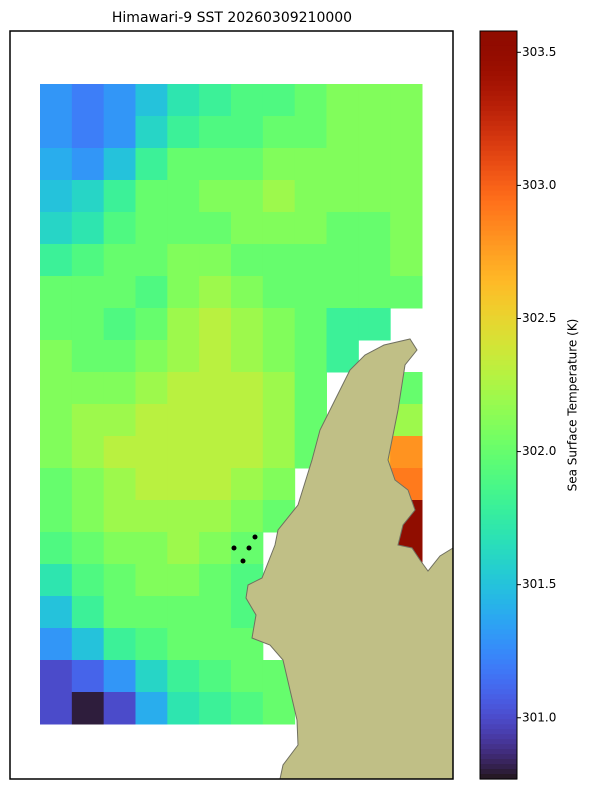  Describe the element at coordinates (539, 717) in the screenshot. I see `colorbar-tick-label: 301.0` at that location.